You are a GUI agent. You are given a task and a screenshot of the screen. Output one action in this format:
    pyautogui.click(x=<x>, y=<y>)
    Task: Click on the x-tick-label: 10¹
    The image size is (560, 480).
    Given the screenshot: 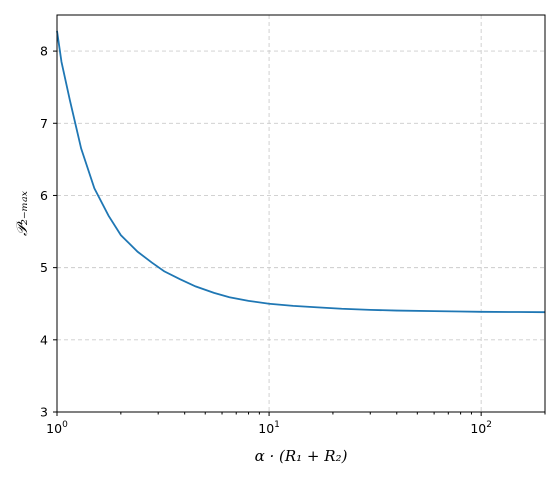 What is the action you would take?
    pyautogui.click(x=269, y=428)
    